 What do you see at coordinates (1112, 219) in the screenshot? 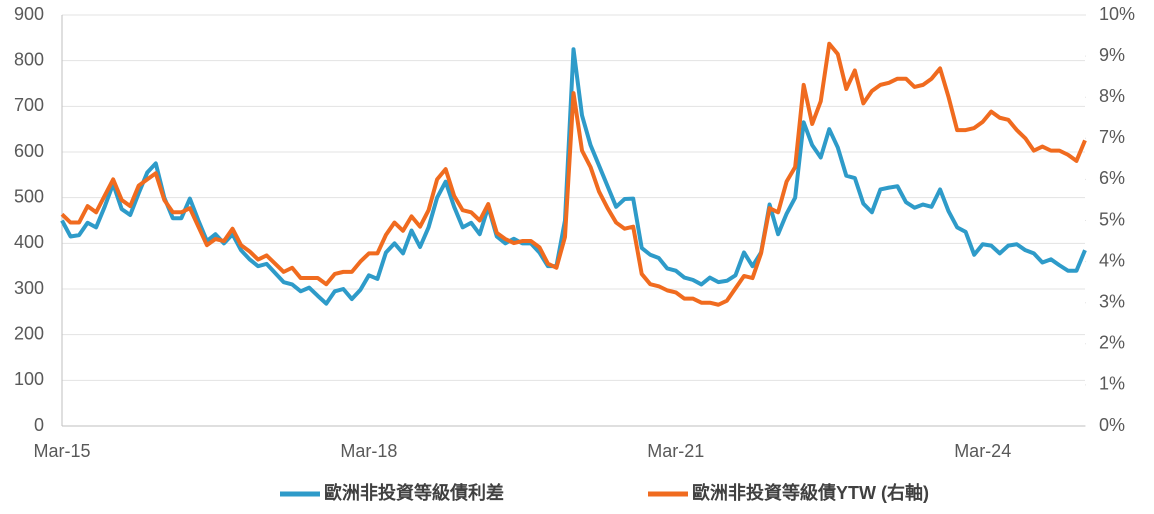
I see `y2-tick-label: 5%` at bounding box center [1112, 219].